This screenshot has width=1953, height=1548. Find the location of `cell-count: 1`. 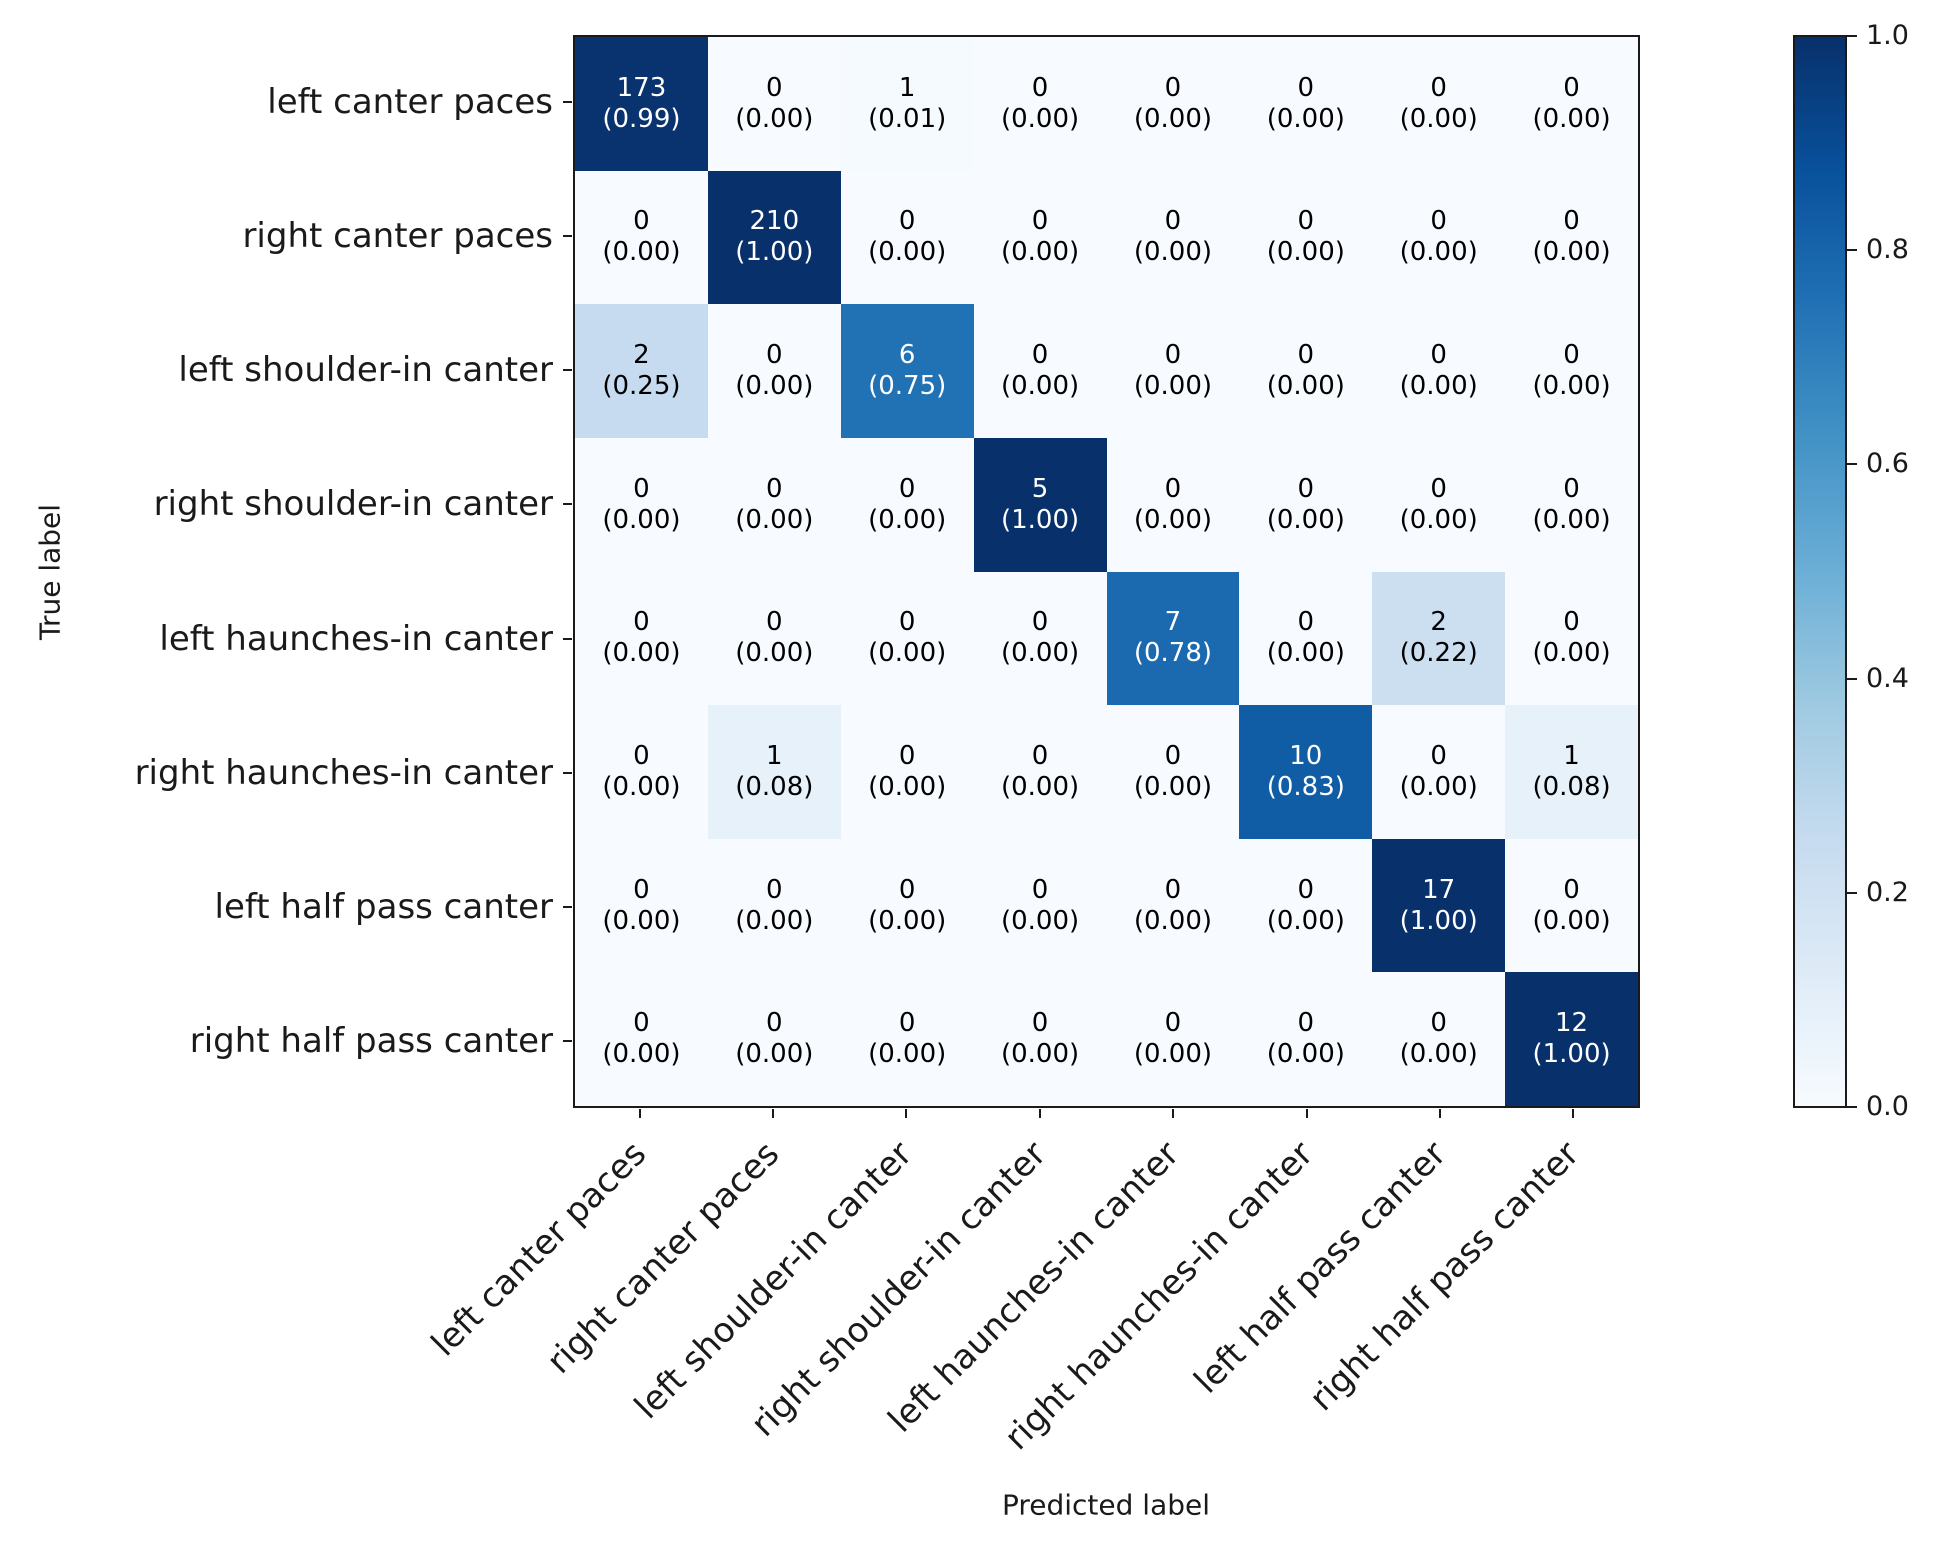

cell-count: 1 is located at coordinates (1571, 755).